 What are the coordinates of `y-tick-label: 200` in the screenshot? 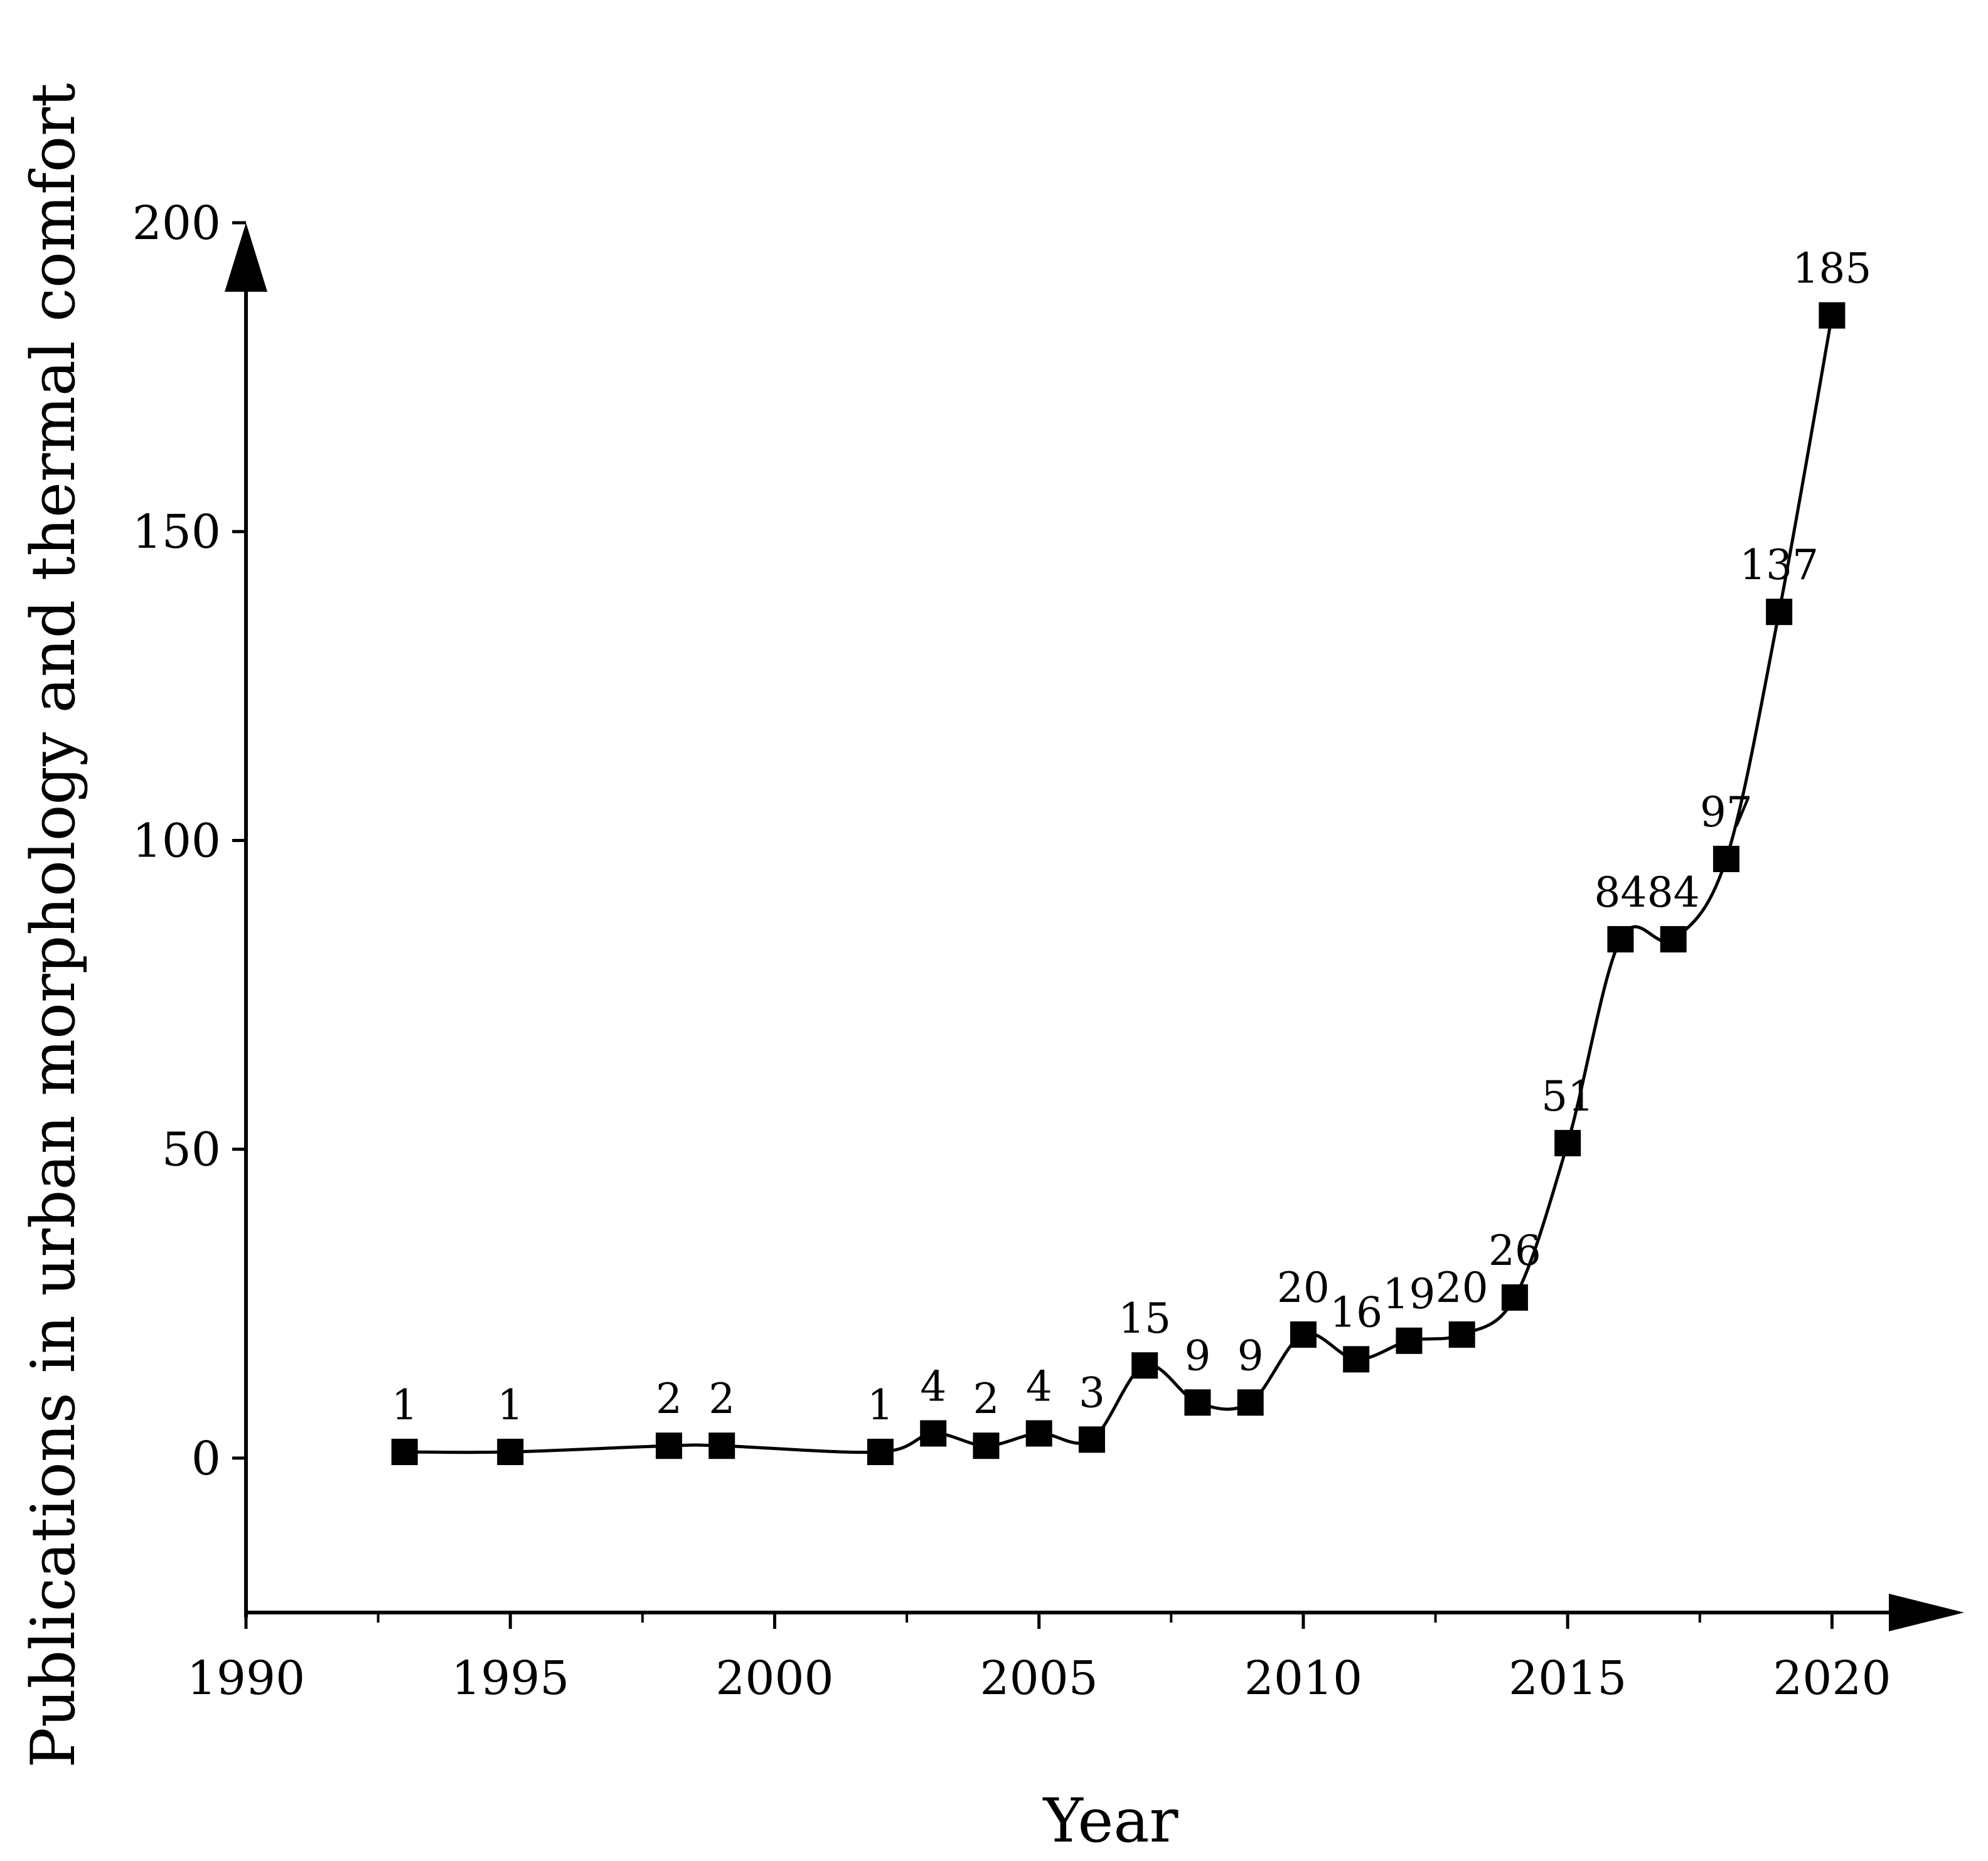 It's located at (176, 223).